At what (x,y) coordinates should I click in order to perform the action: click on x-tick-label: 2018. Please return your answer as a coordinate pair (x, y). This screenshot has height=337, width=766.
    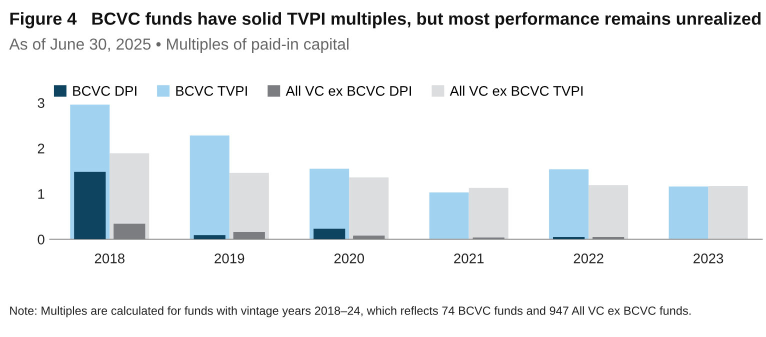
    Looking at the image, I should click on (109, 259).